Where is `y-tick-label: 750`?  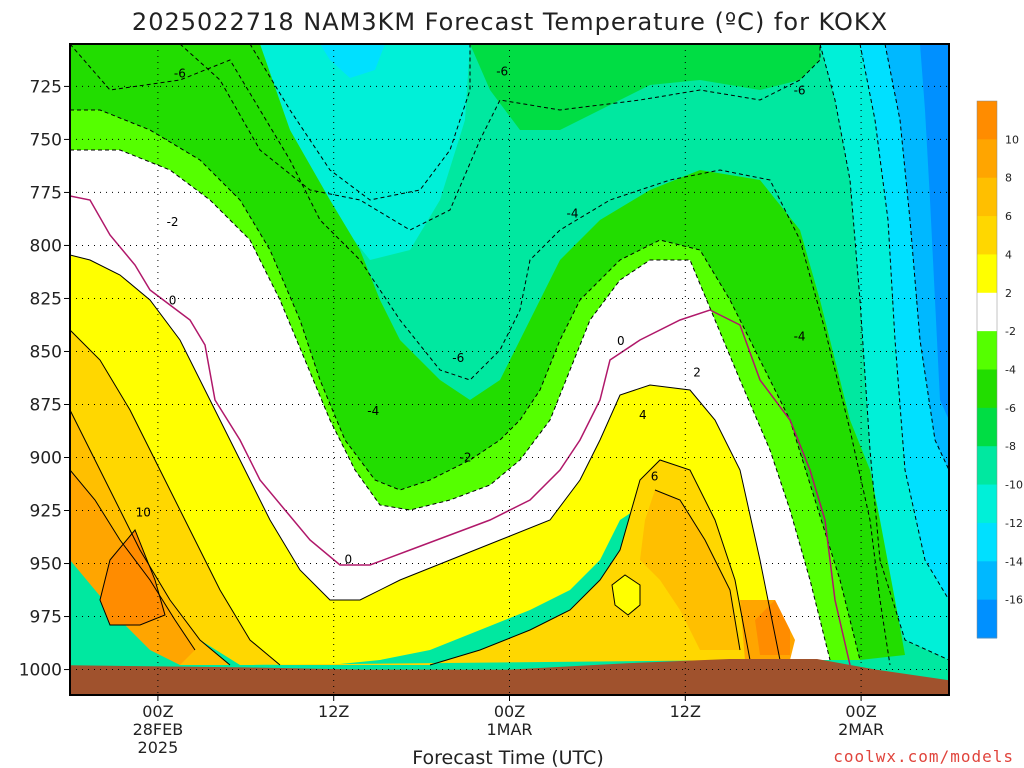
y-tick-label: 750 is located at coordinates (46, 140).